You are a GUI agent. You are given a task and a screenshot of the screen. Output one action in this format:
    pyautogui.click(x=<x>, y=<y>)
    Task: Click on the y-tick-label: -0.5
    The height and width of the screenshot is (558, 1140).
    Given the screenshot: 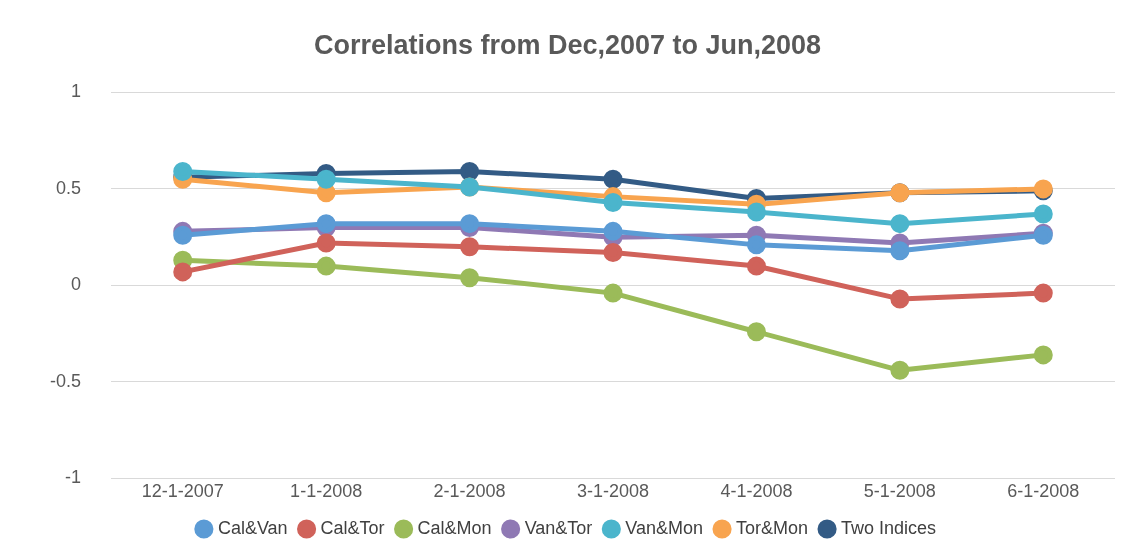 What is the action you would take?
    pyautogui.click(x=65, y=380)
    